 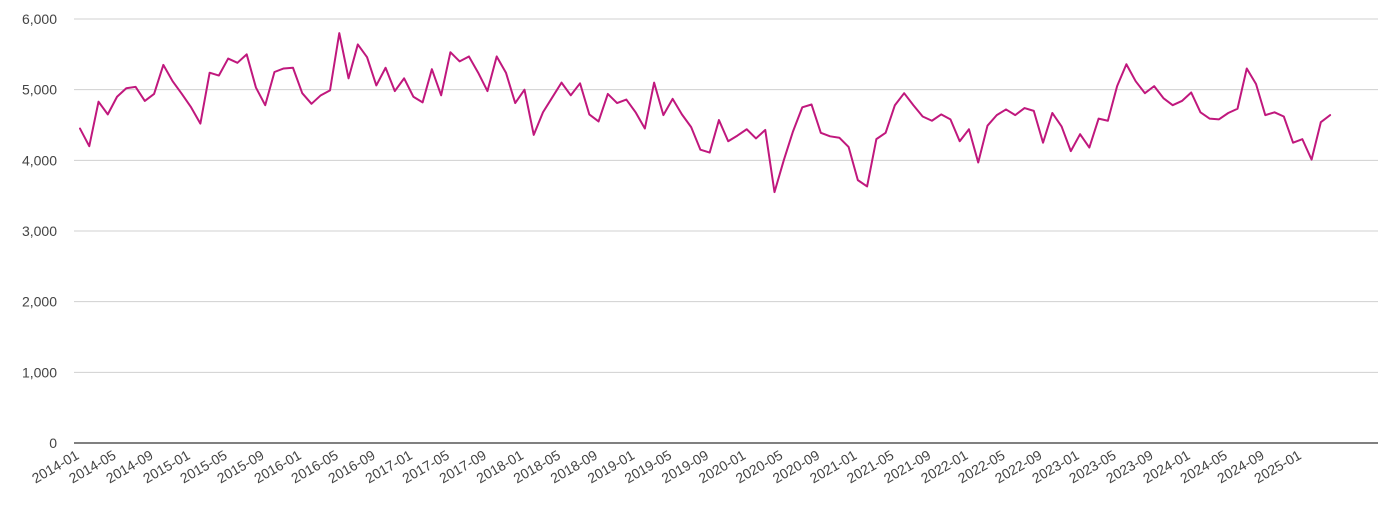 I want to click on y-tick-label: 1,000, so click(x=39, y=372).